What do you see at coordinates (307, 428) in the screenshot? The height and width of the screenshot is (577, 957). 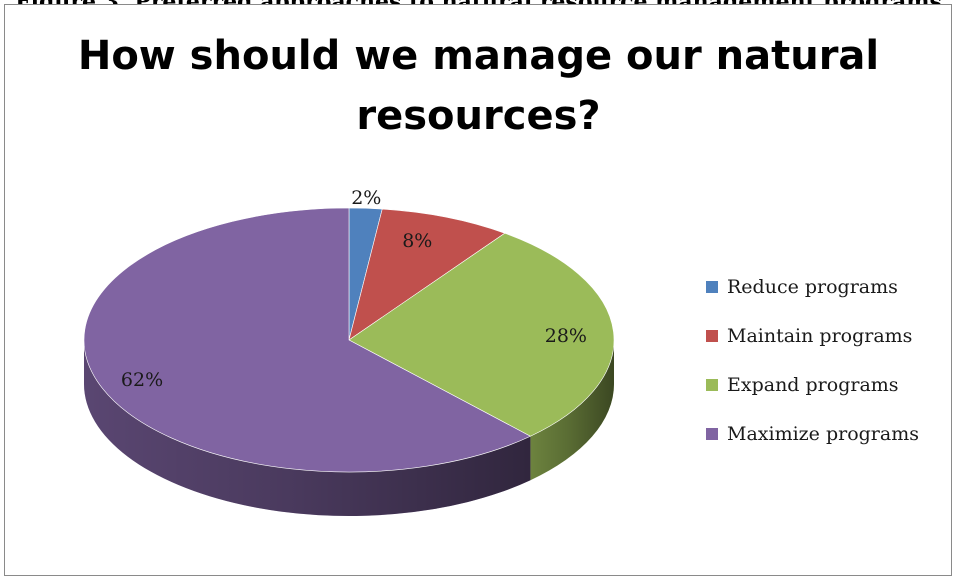 I see `pie-side-shade-maximize` at bounding box center [307, 428].